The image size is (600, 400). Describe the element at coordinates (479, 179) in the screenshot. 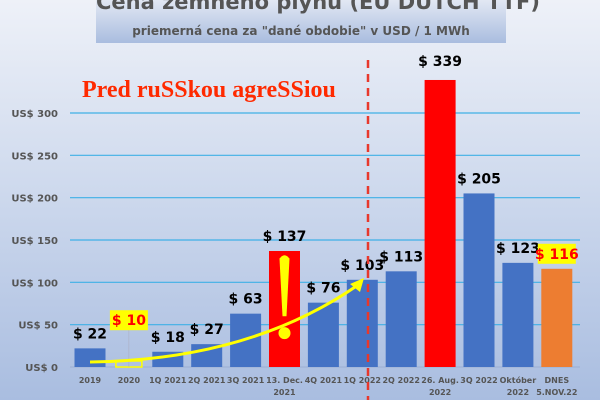

I see `data-label: $ 205` at that location.